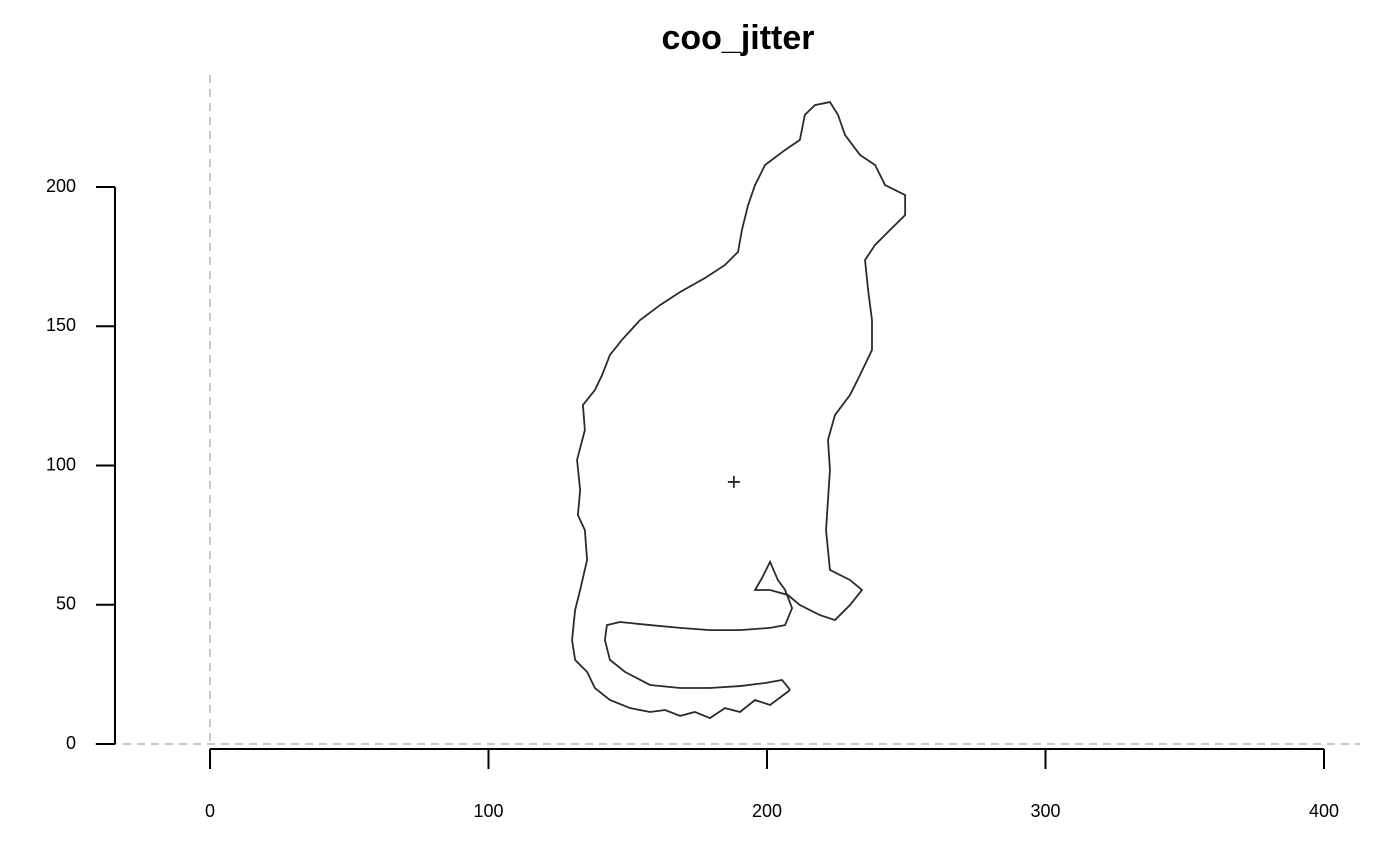  I want to click on y-tick-label: 50, so click(66, 604).